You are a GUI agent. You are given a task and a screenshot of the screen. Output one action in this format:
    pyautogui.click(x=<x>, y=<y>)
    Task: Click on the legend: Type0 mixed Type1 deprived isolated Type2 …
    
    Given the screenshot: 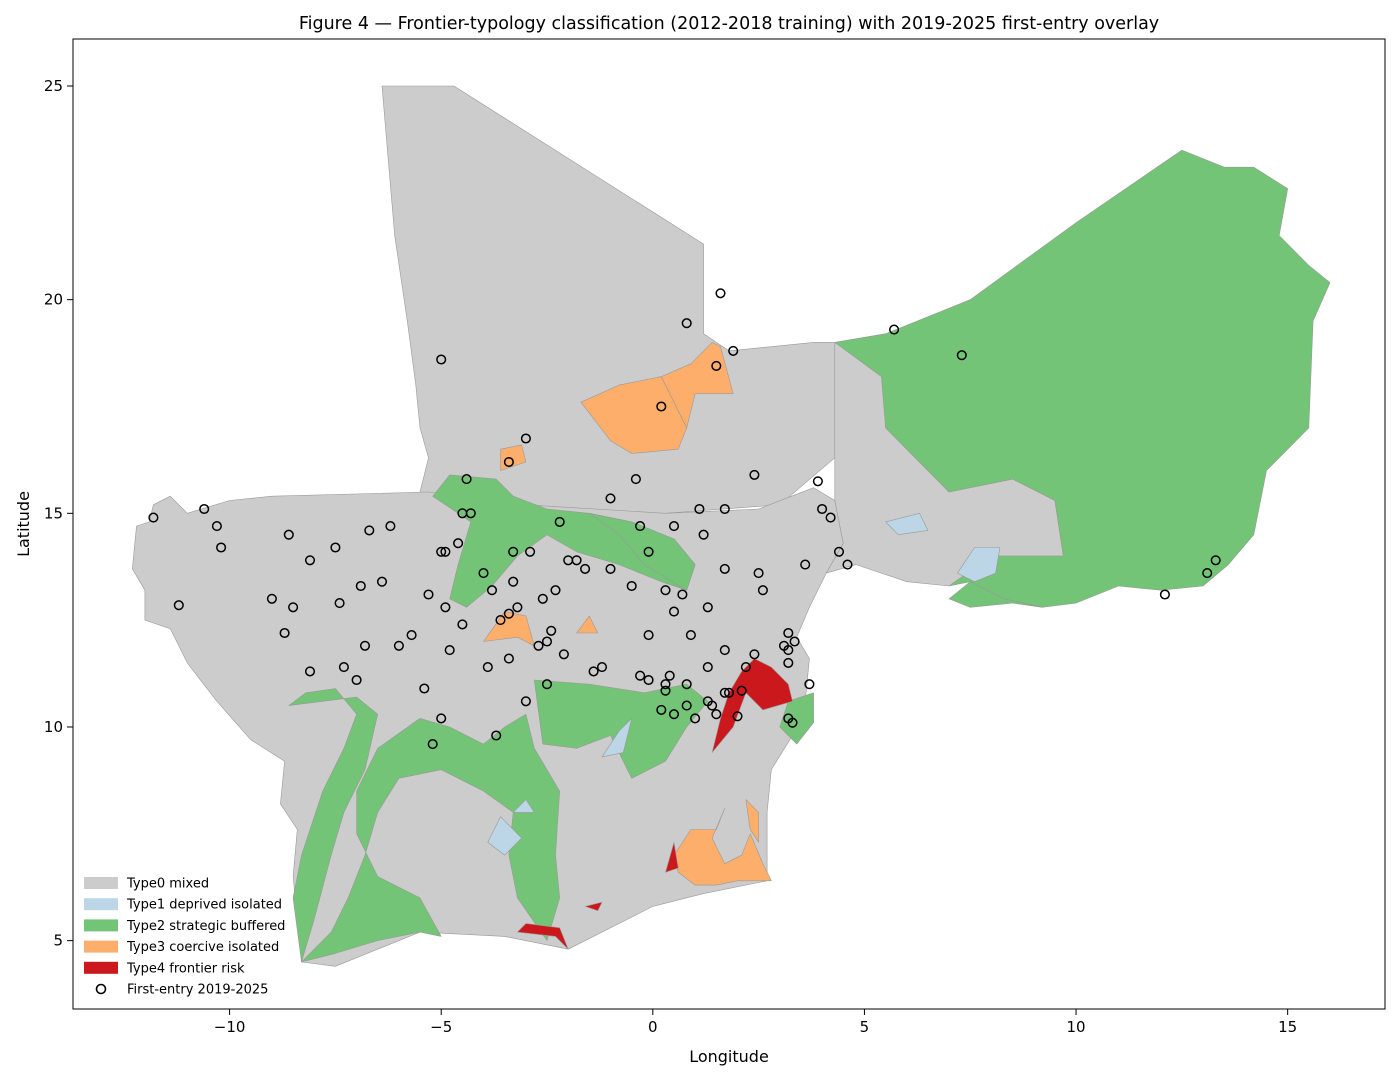 What is the action you would take?
    pyautogui.click(x=184, y=937)
    